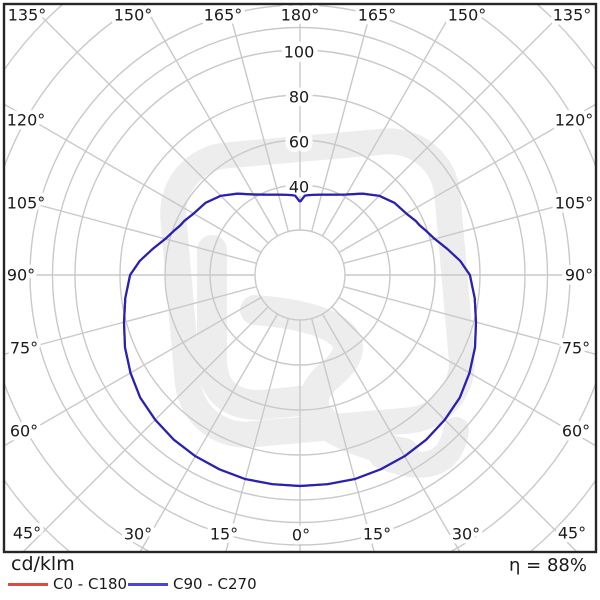 The image size is (600, 600). Describe the element at coordinates (148, 584) in the screenshot. I see `legend-line-c90-c270` at that location.